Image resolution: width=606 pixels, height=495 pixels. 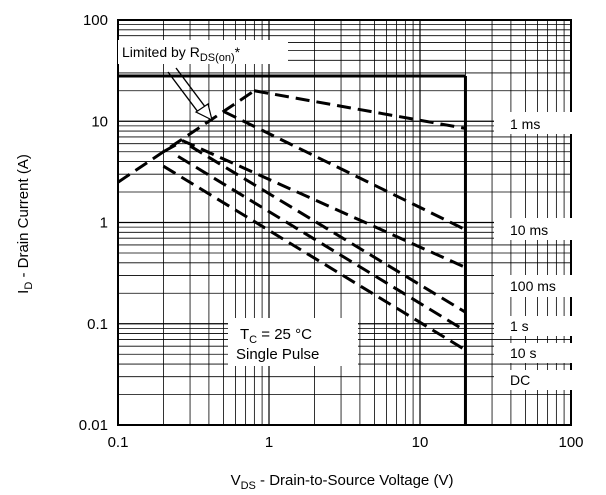 I want to click on series-line-1ms, so click(x=360, y=109).